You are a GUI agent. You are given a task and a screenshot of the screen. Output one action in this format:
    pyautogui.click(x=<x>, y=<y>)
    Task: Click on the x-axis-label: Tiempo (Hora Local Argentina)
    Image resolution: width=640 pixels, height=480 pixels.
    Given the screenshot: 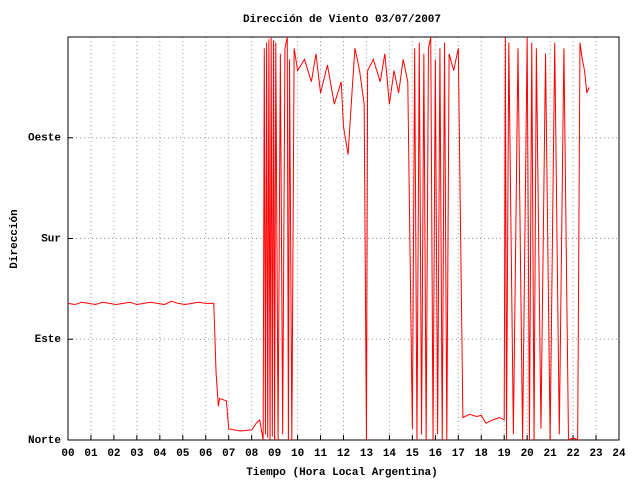 What is the action you would take?
    pyautogui.click(x=341, y=473)
    